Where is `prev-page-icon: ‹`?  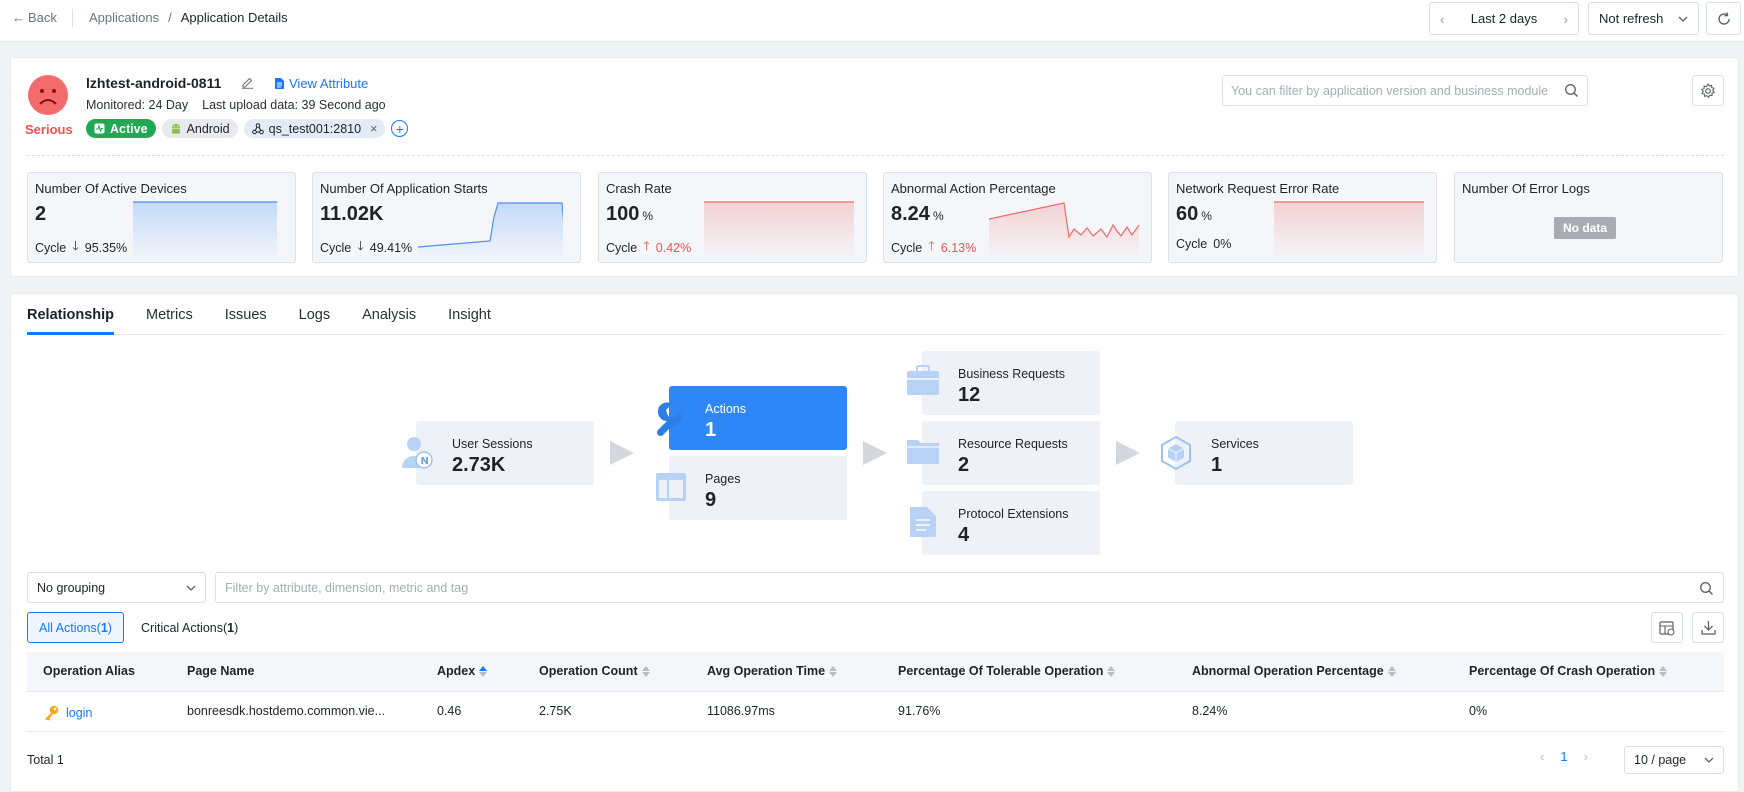
prev-page-icon: ‹ is located at coordinates (1542, 756).